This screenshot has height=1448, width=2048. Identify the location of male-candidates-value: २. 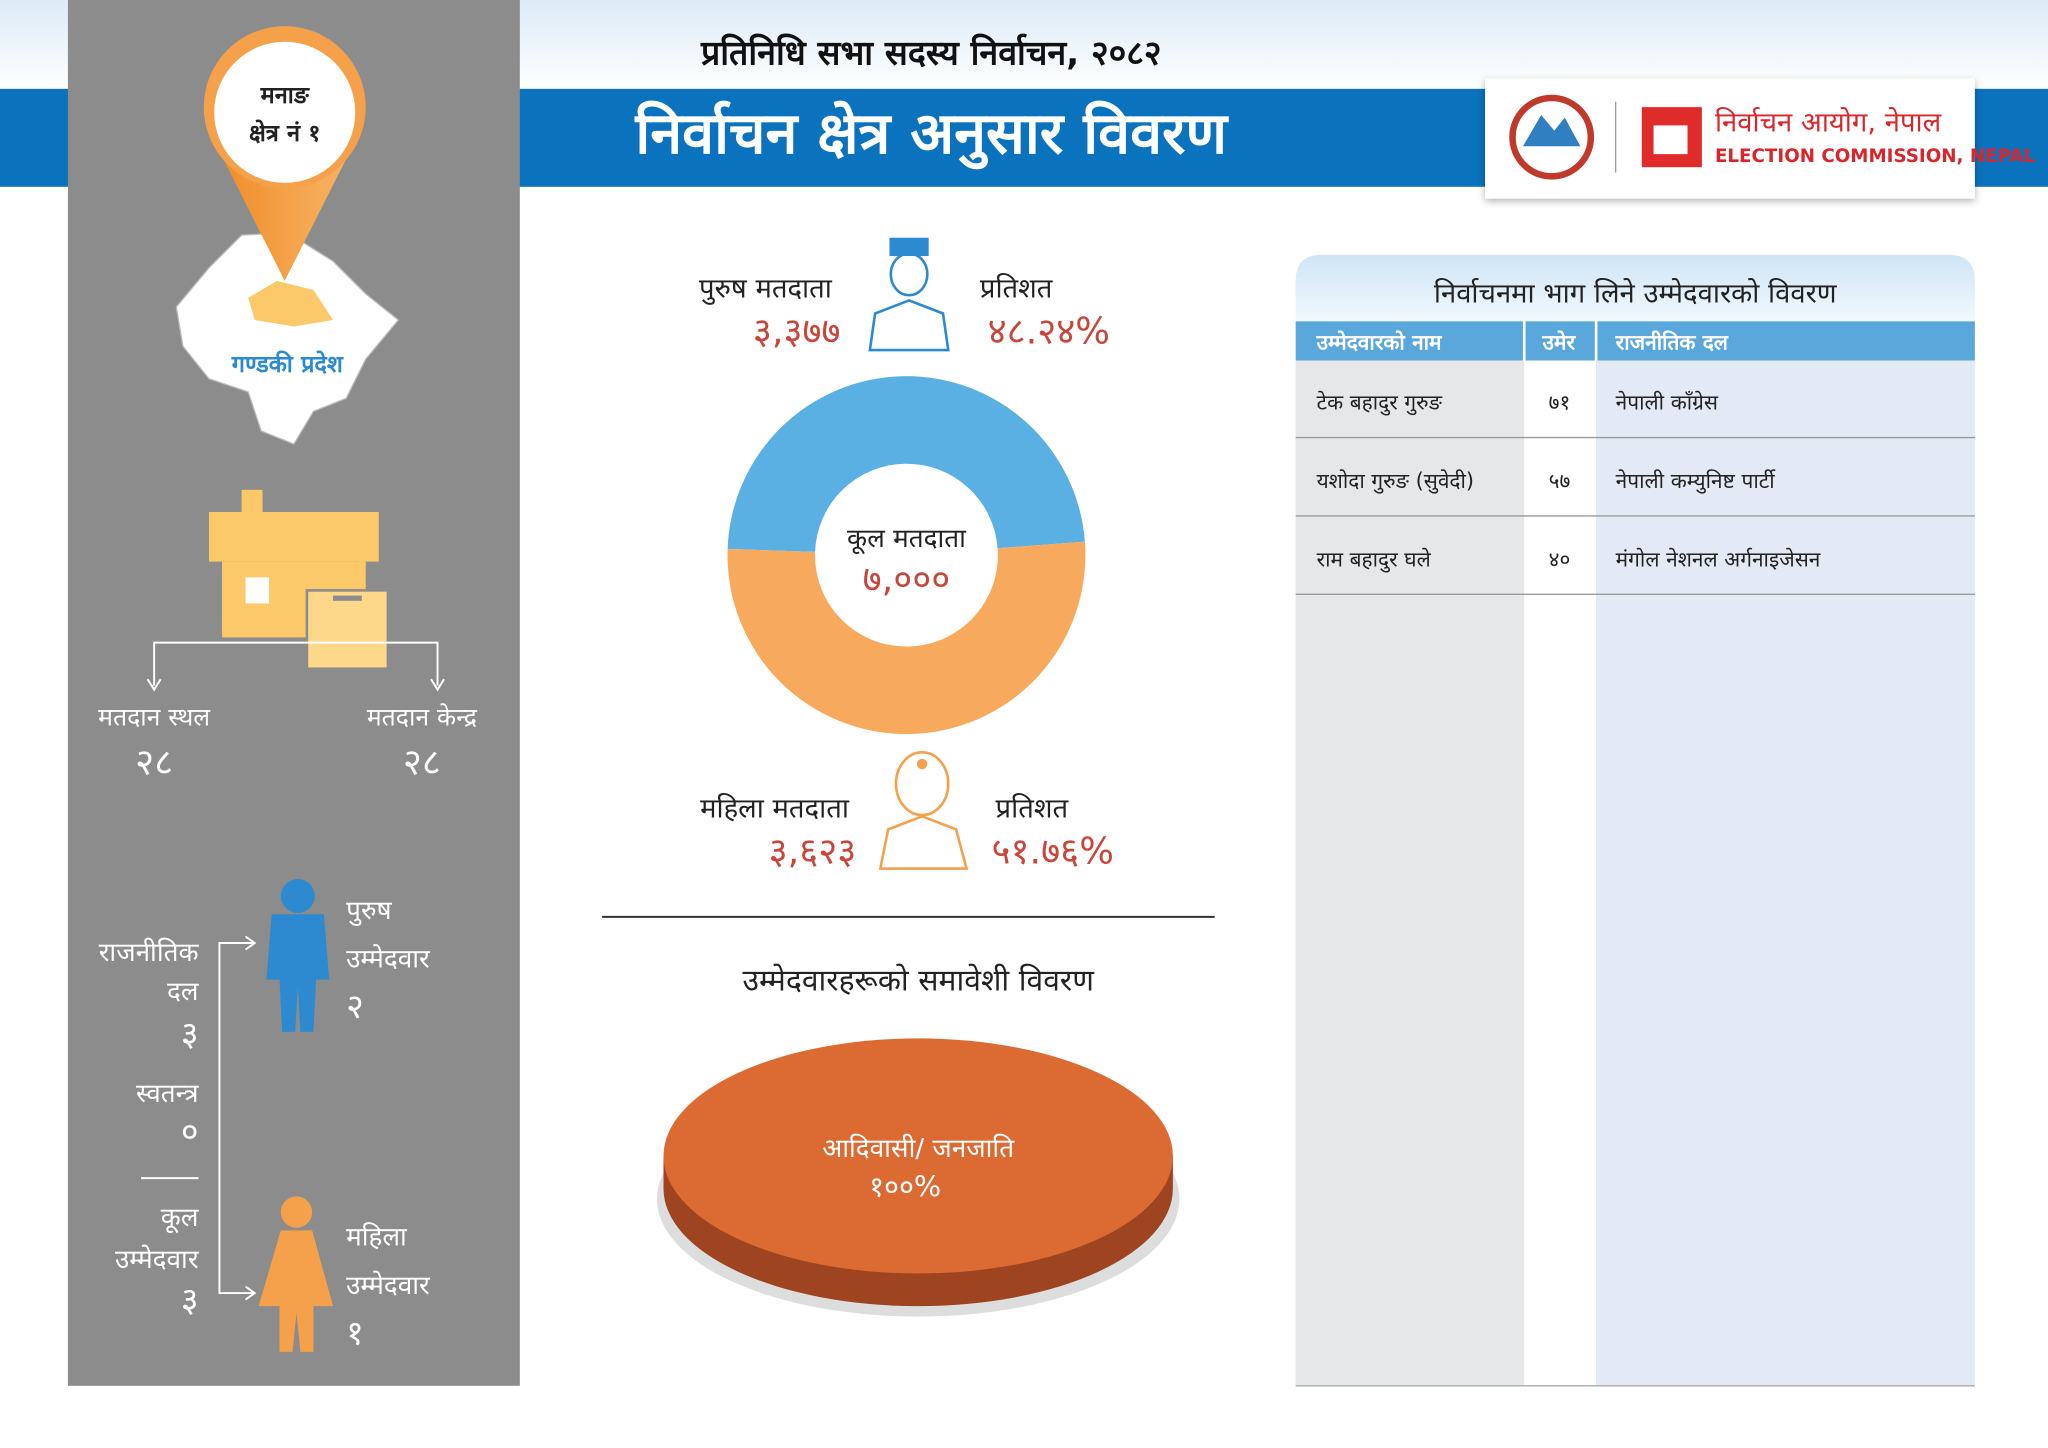
(355, 1007).